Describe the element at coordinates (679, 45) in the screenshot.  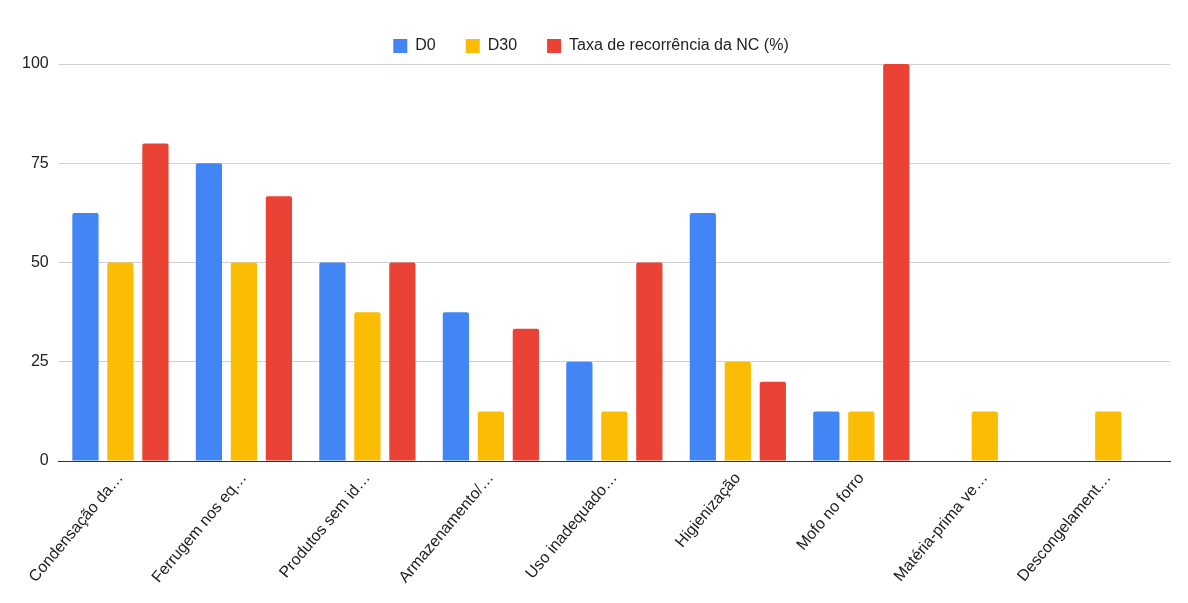
I see `legend-label: Taxa de recorrência da NC (%)` at that location.